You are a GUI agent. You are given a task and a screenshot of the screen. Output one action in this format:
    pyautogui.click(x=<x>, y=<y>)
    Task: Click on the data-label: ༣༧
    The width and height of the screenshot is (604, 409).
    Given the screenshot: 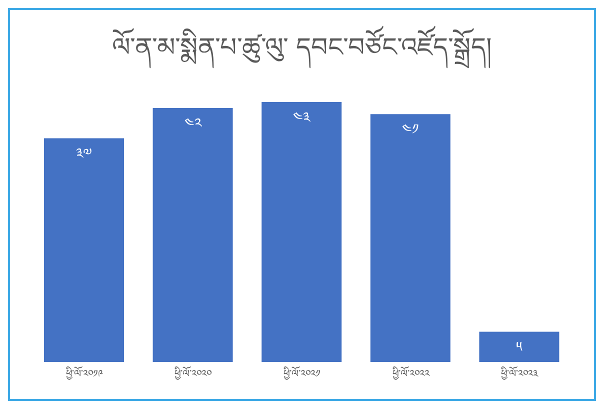 What is the action you would take?
    pyautogui.click(x=84, y=154)
    